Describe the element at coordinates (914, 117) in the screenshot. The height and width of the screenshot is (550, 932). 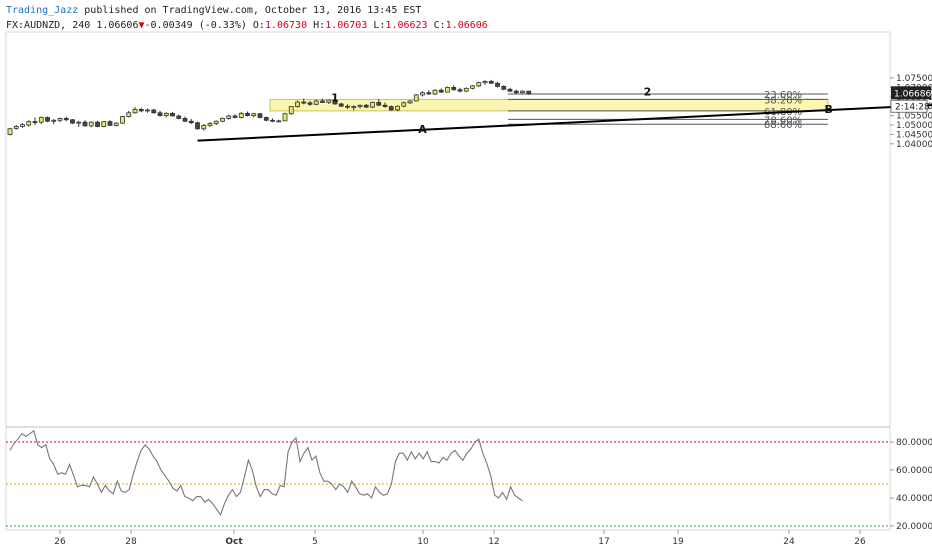
I see `y-tick-label: 1.05500` at that location.